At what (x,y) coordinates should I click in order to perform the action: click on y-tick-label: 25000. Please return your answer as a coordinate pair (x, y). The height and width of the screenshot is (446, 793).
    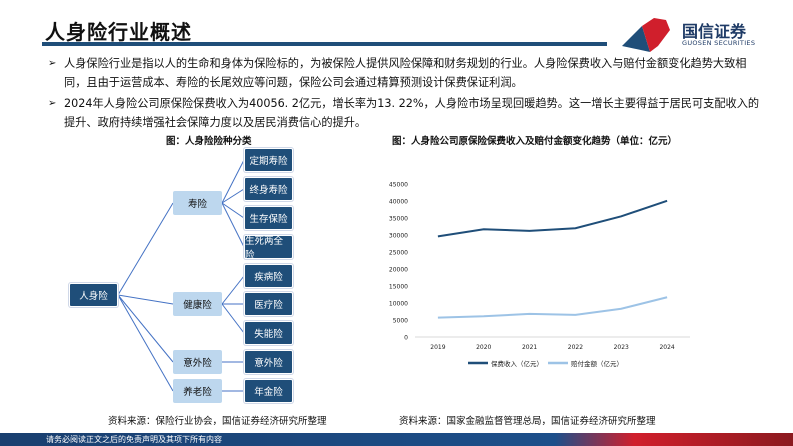
    Looking at the image, I should click on (398, 253).